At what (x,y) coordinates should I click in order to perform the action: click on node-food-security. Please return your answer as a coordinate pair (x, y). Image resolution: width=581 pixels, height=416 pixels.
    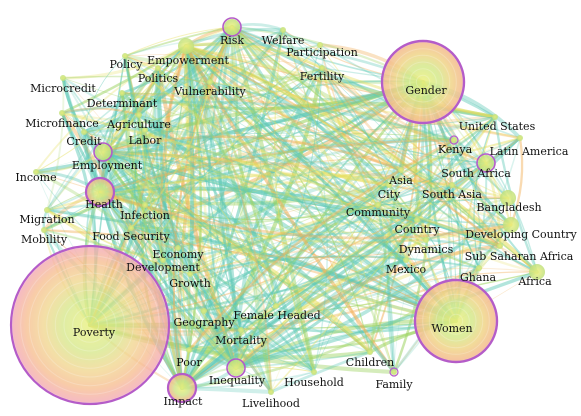
    Looking at the image, I should click on (131, 228).